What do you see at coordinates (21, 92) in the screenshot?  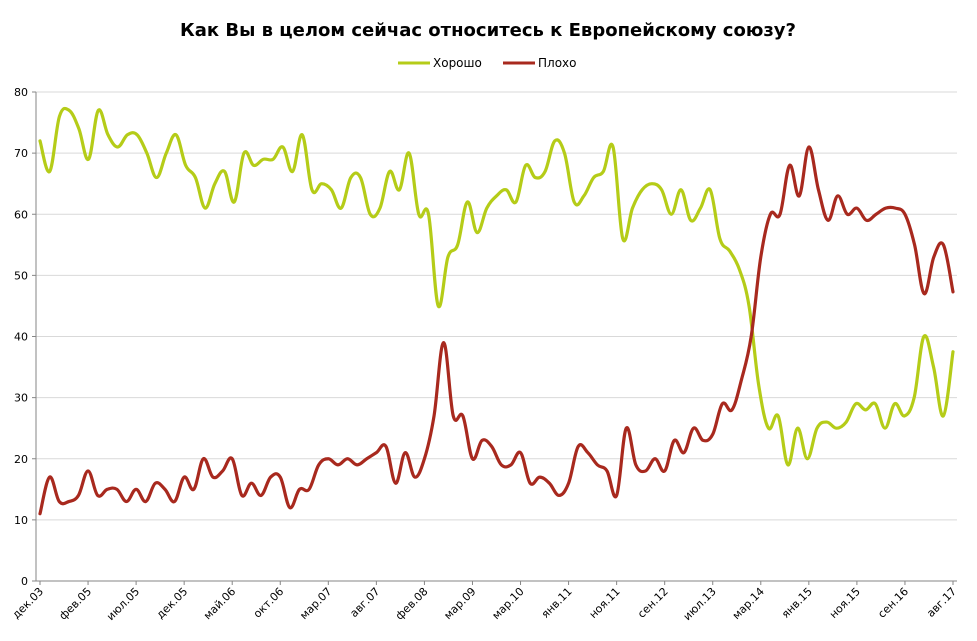 I see `y-tick-label: 80` at bounding box center [21, 92].